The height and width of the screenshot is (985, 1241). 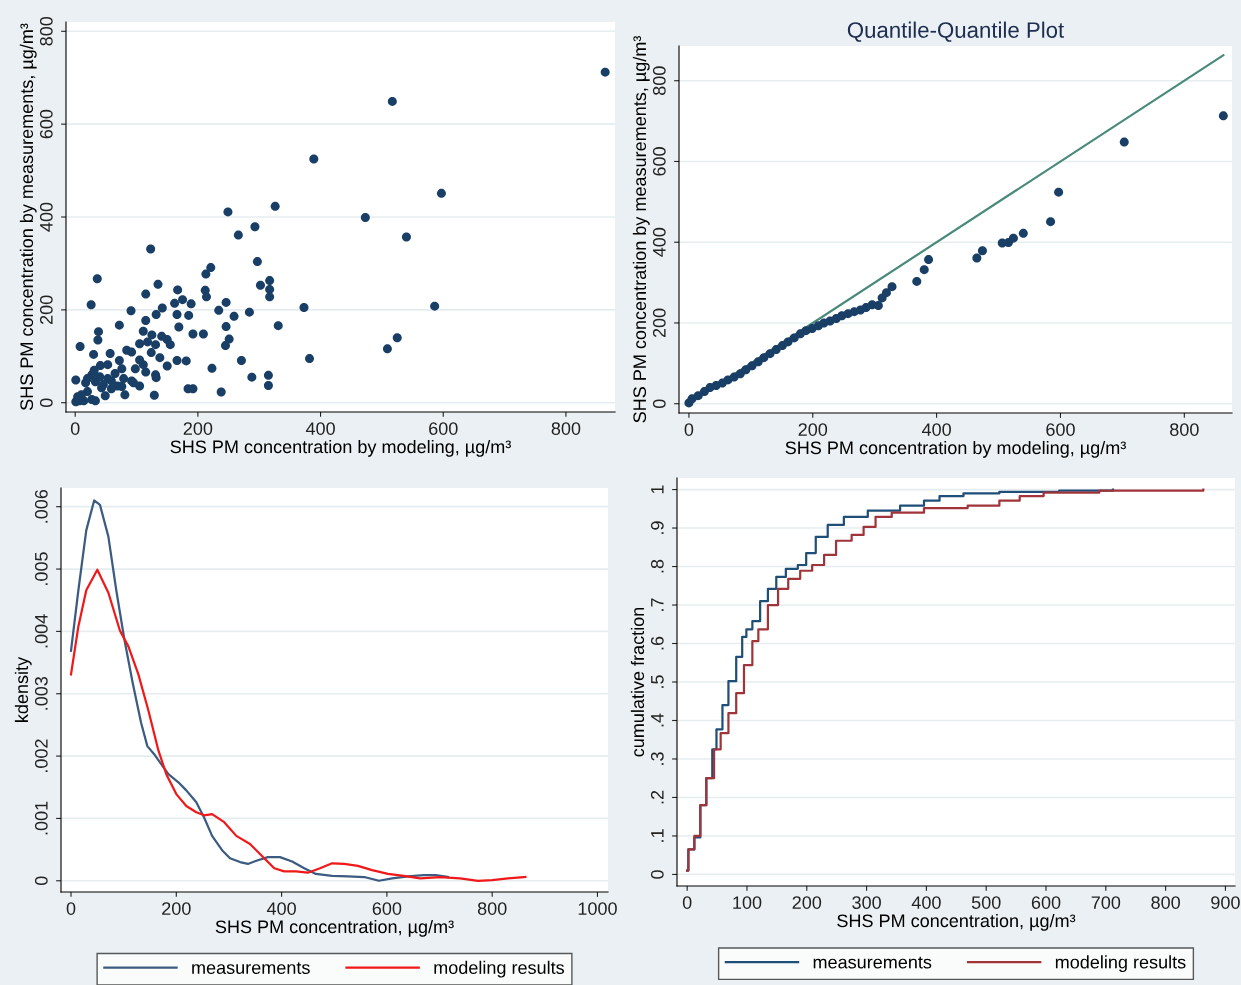 I want to click on y-tick-label: .8, so click(x=657, y=566).